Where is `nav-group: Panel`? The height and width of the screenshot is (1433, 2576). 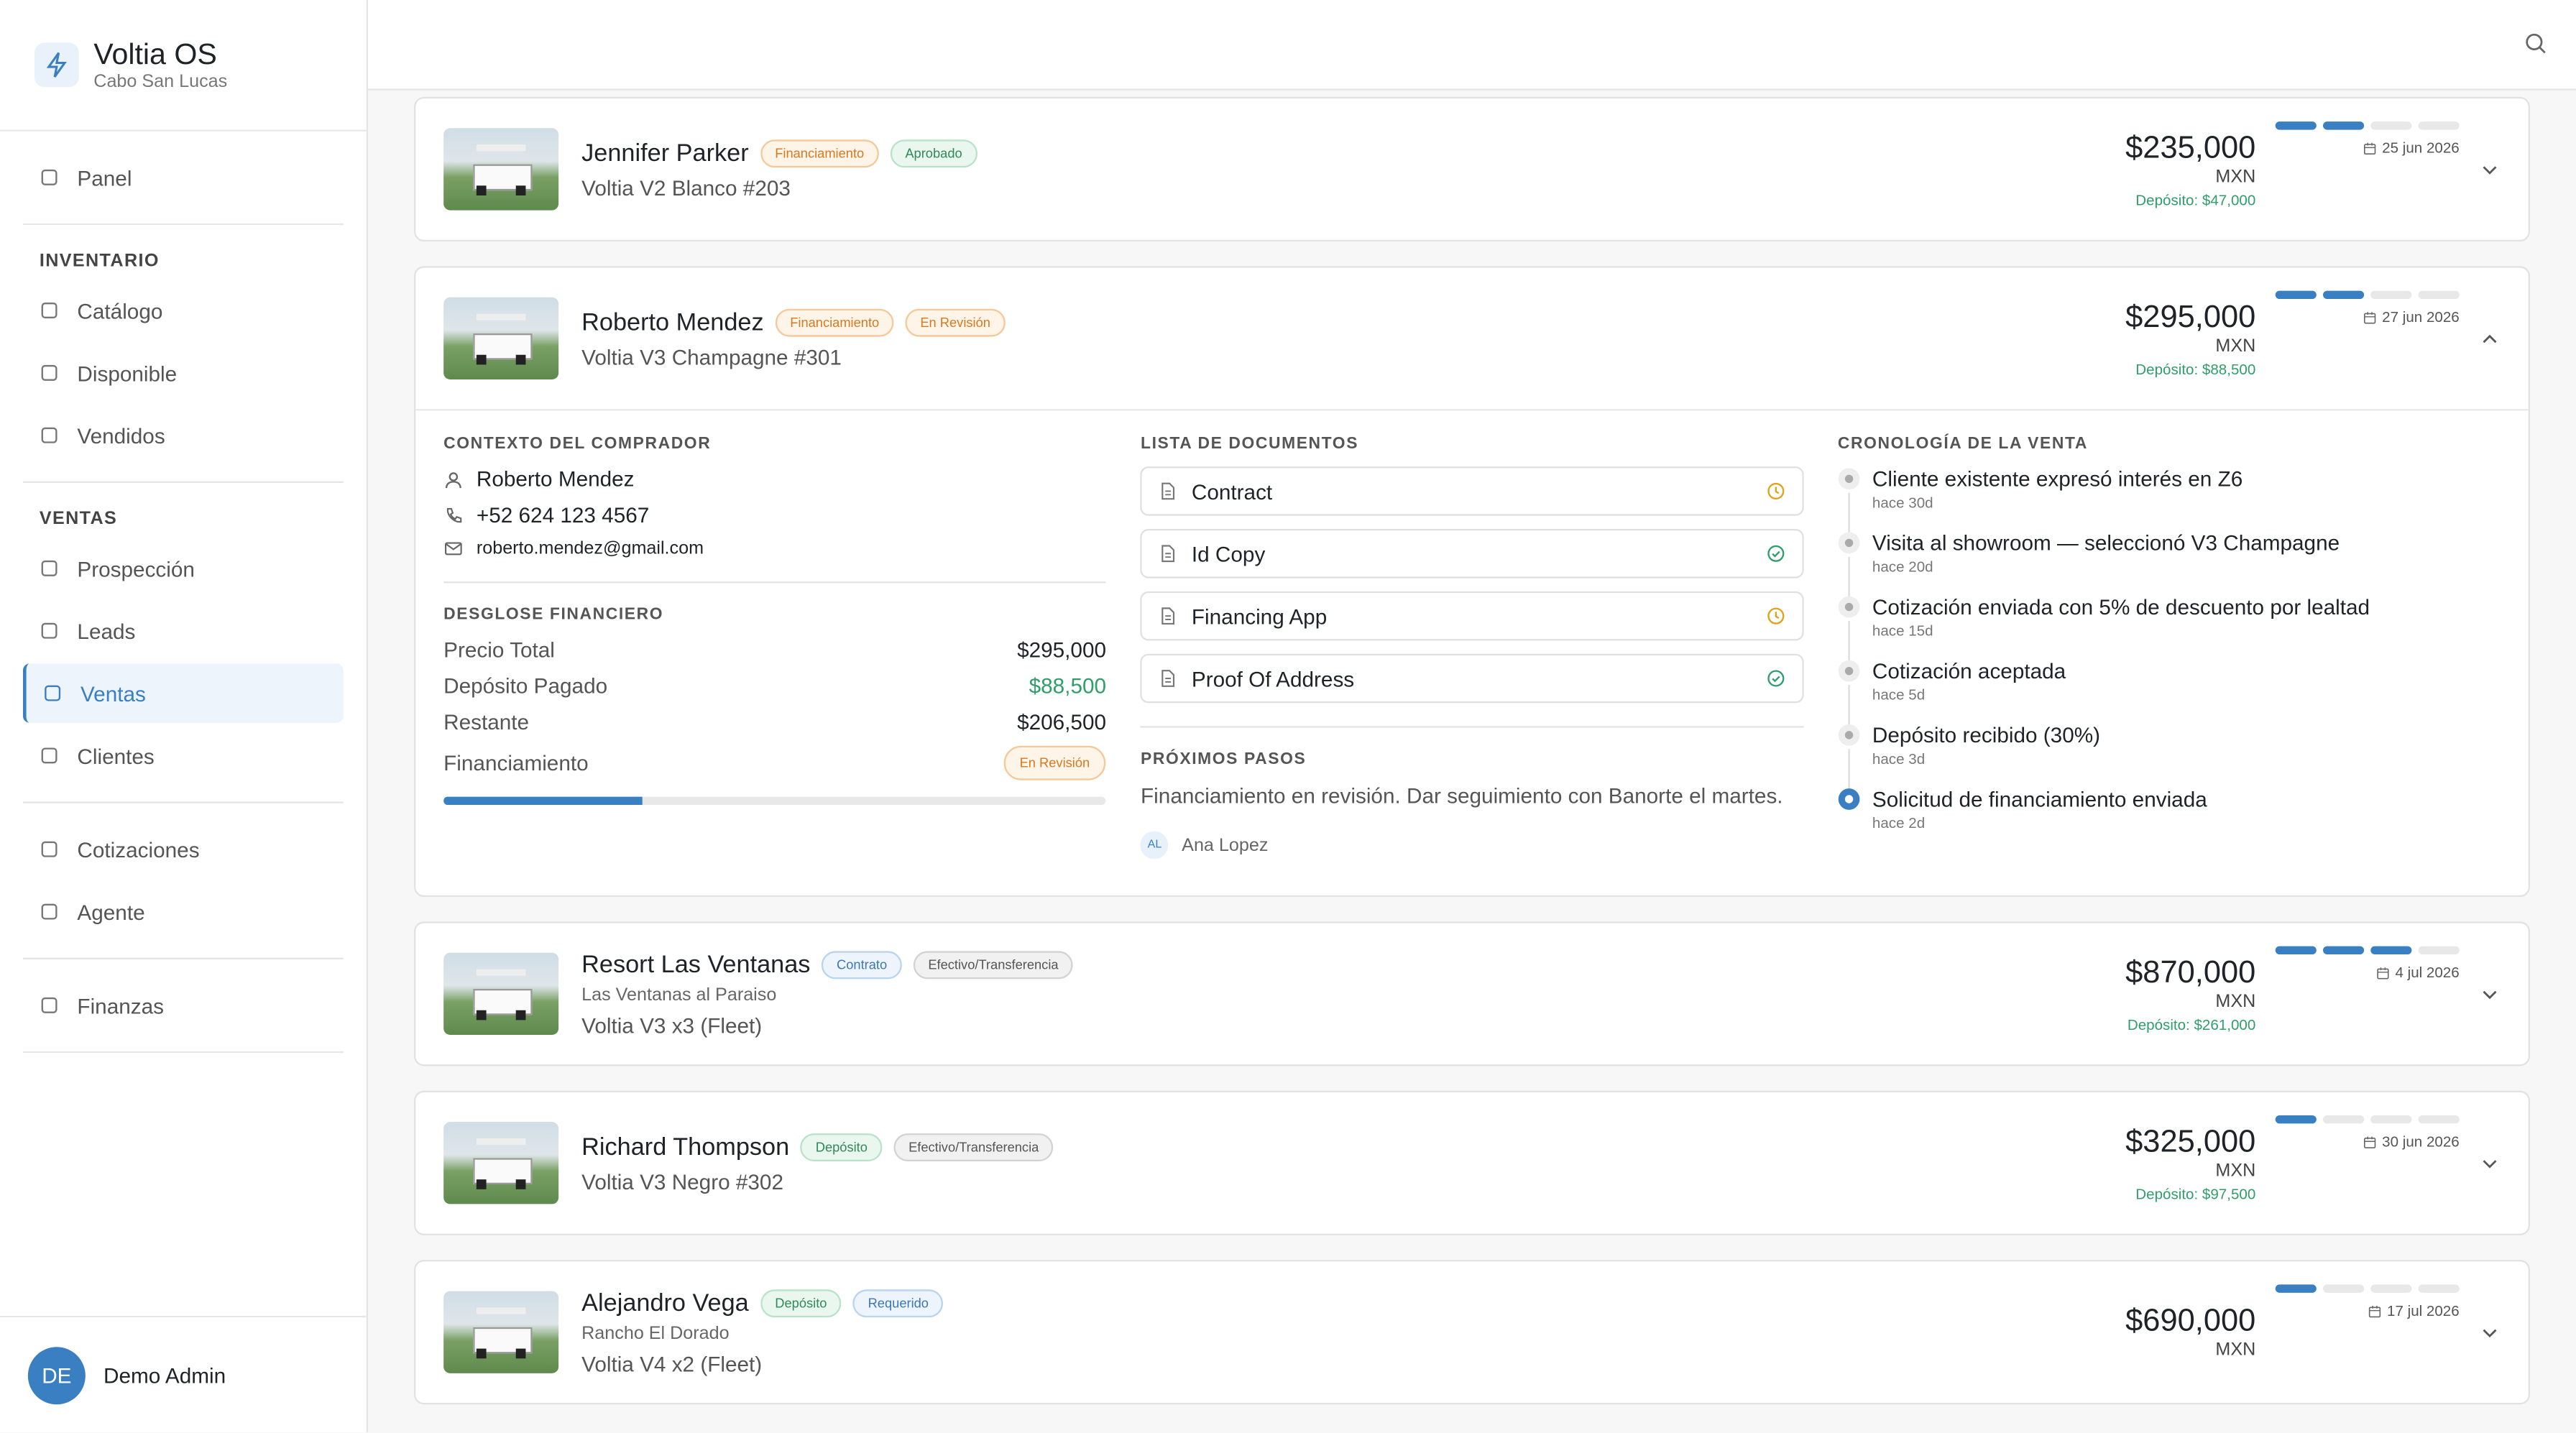
nav-group: Panel is located at coordinates (183, 179).